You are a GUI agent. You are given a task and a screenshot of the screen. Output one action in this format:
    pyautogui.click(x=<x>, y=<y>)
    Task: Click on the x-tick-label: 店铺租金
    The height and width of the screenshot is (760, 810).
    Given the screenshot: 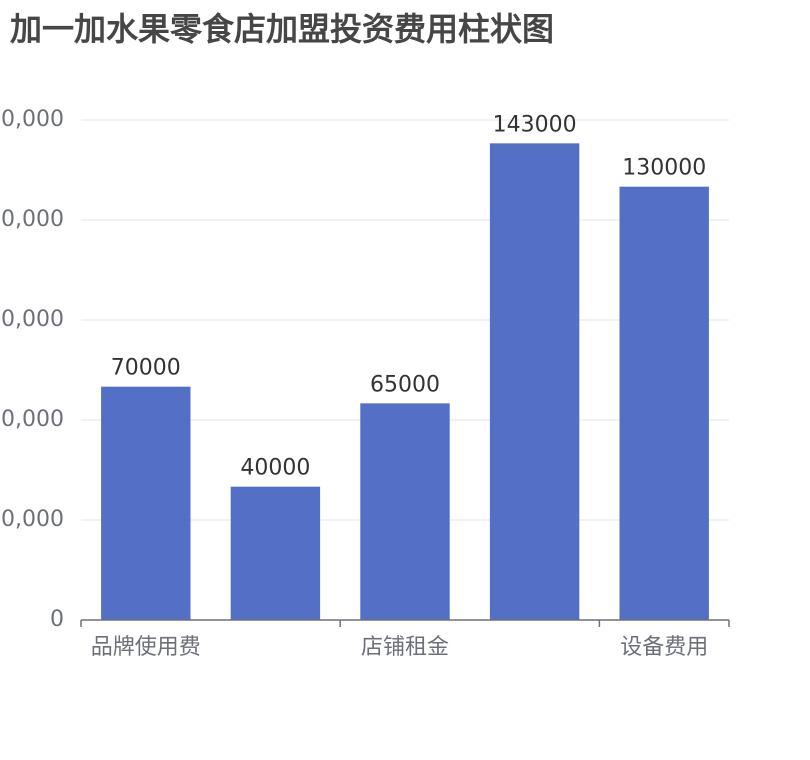 What is the action you would take?
    pyautogui.click(x=405, y=647)
    